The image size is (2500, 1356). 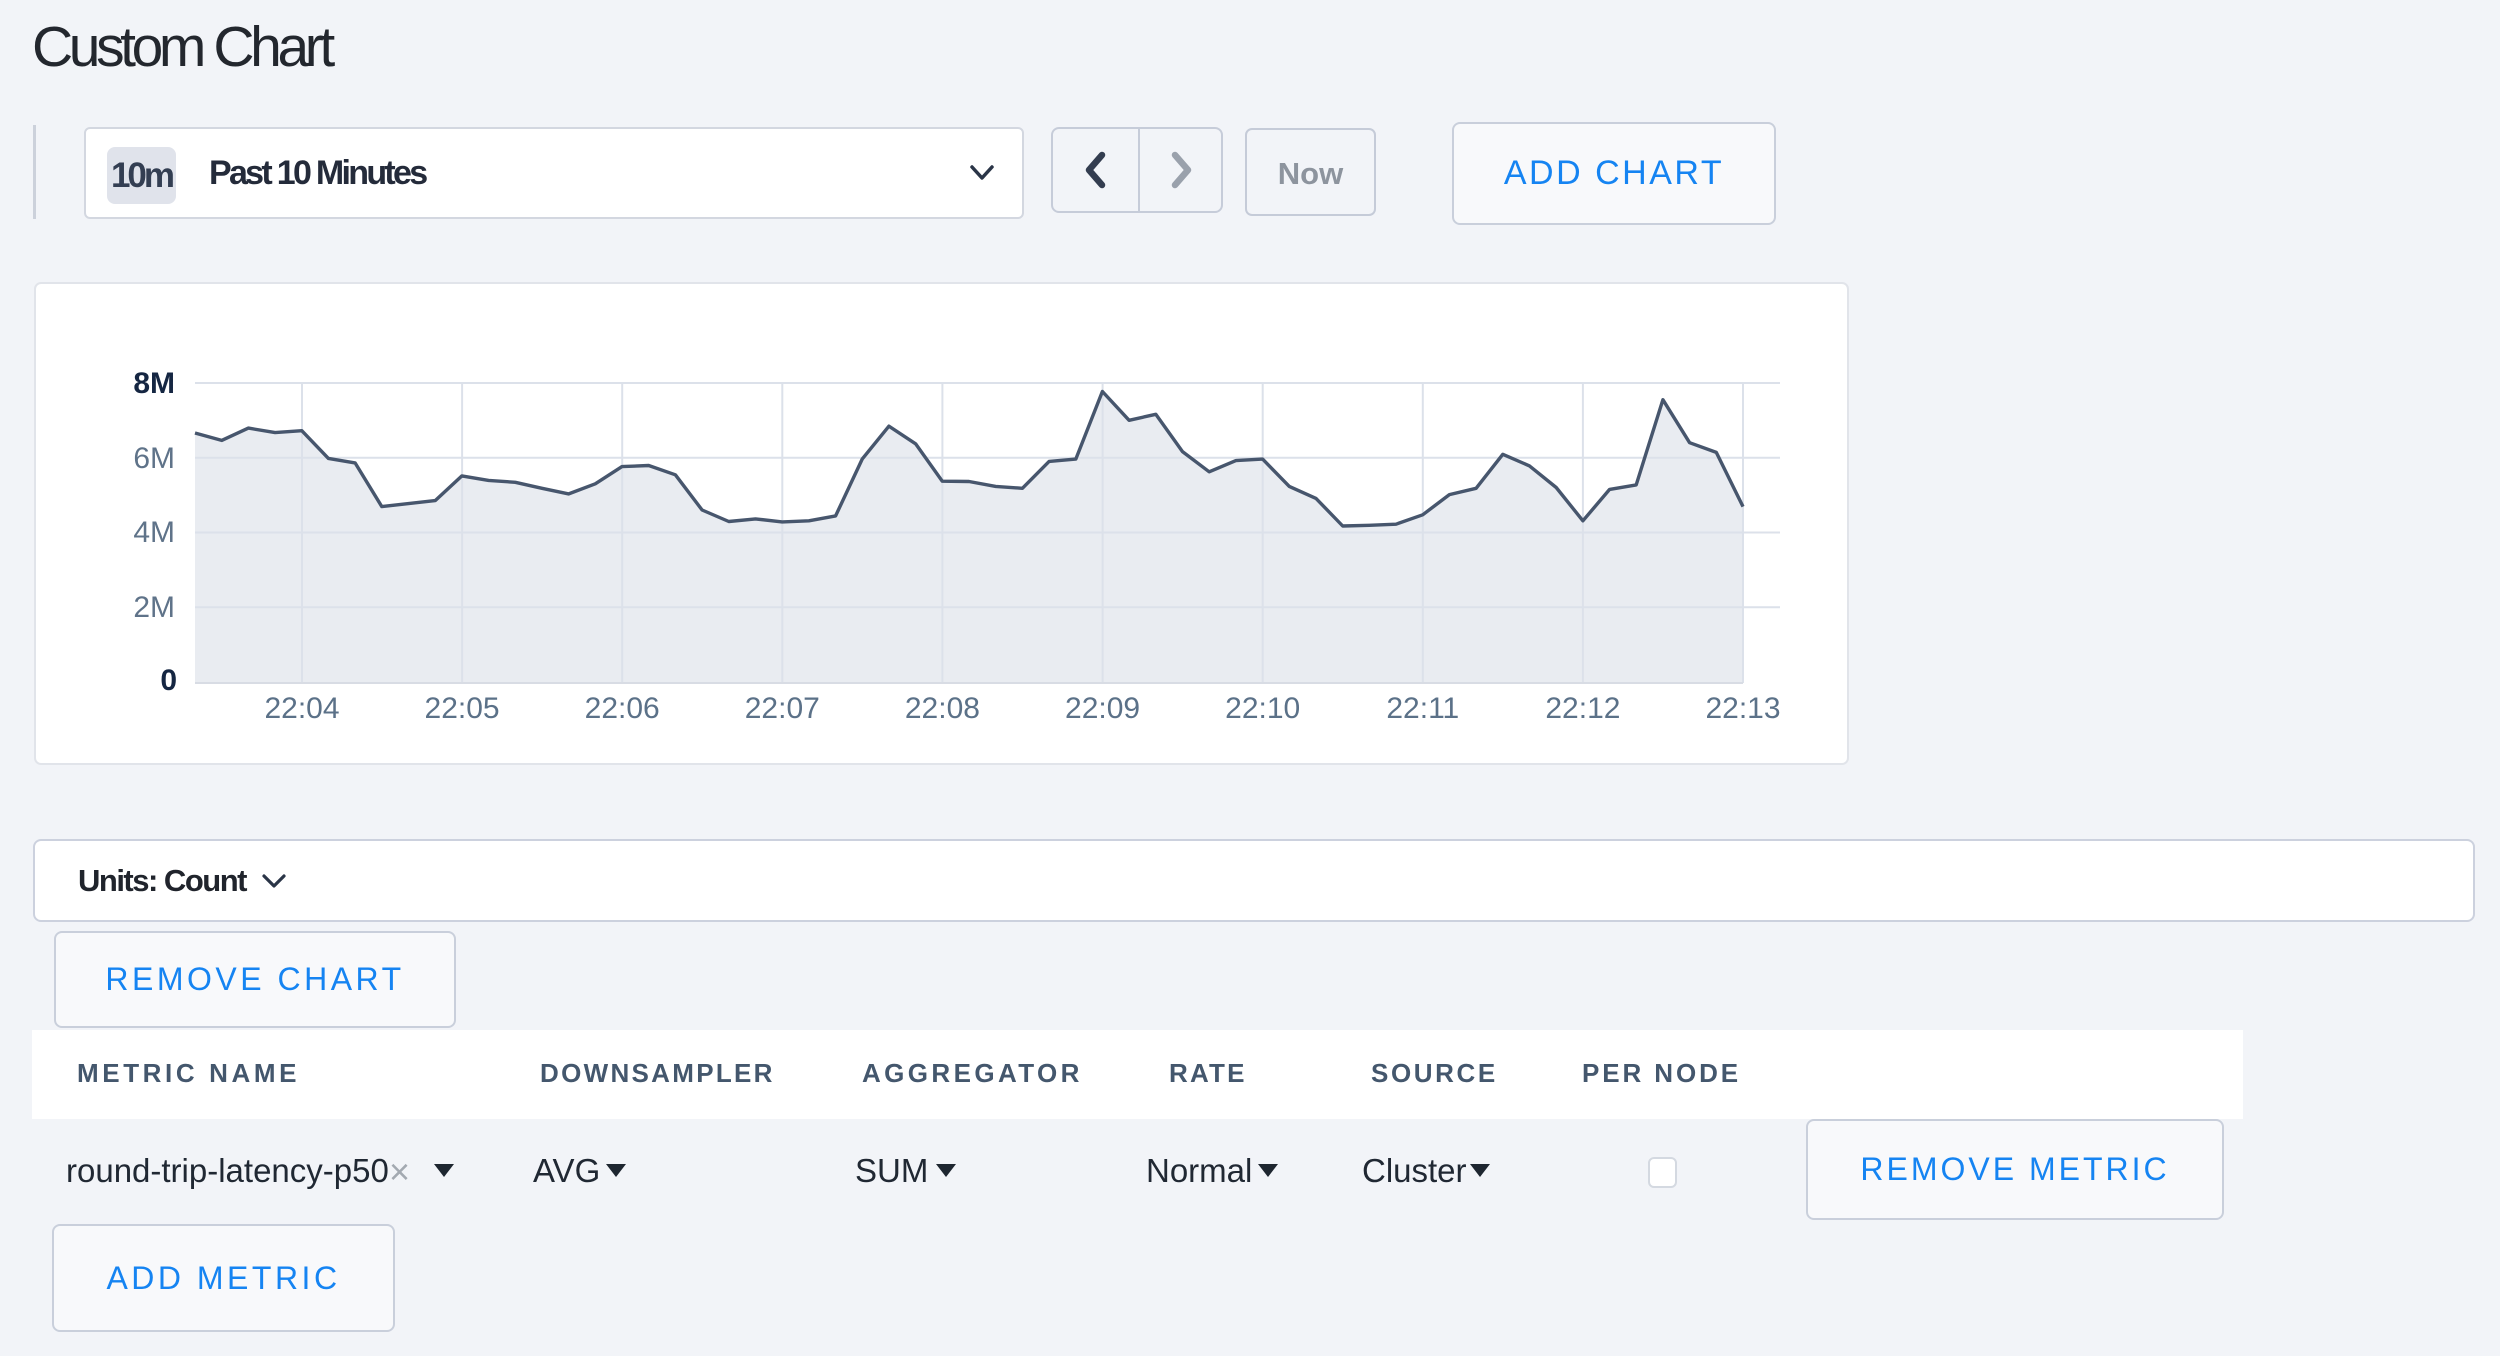 What do you see at coordinates (154, 383) in the screenshot?
I see `svg-text: 8M` at bounding box center [154, 383].